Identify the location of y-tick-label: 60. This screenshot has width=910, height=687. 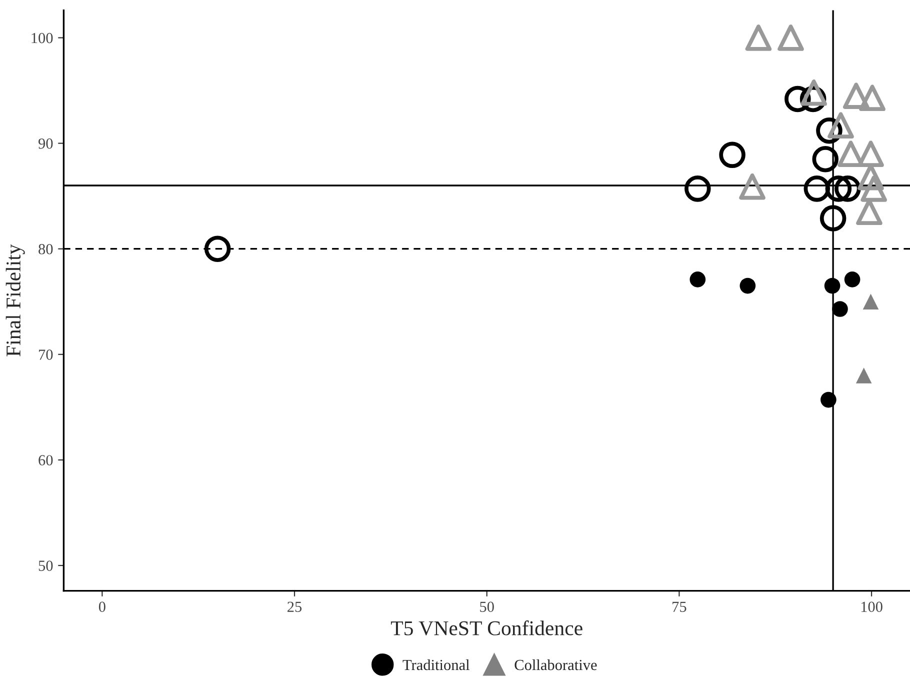
(45, 460).